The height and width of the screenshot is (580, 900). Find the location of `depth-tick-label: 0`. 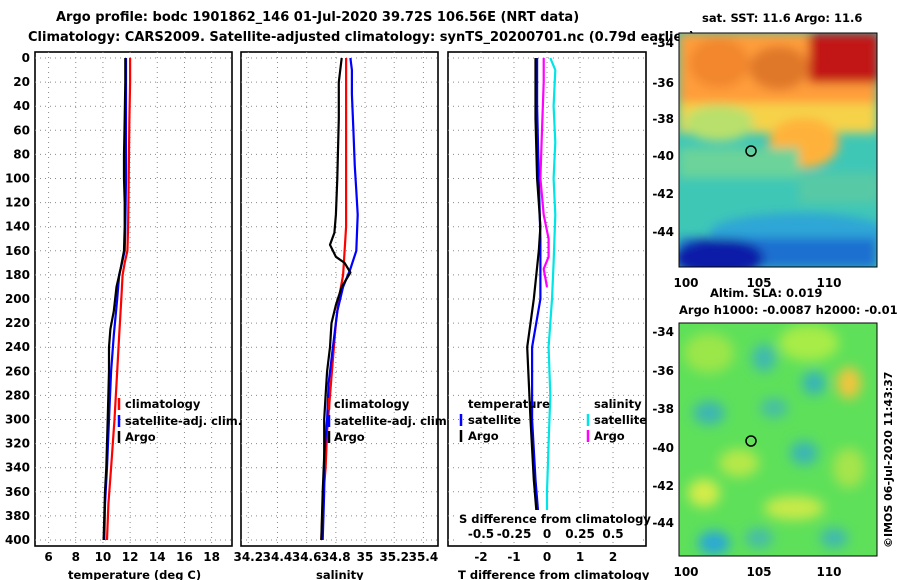

depth-tick-label: 0 is located at coordinates (26, 58).